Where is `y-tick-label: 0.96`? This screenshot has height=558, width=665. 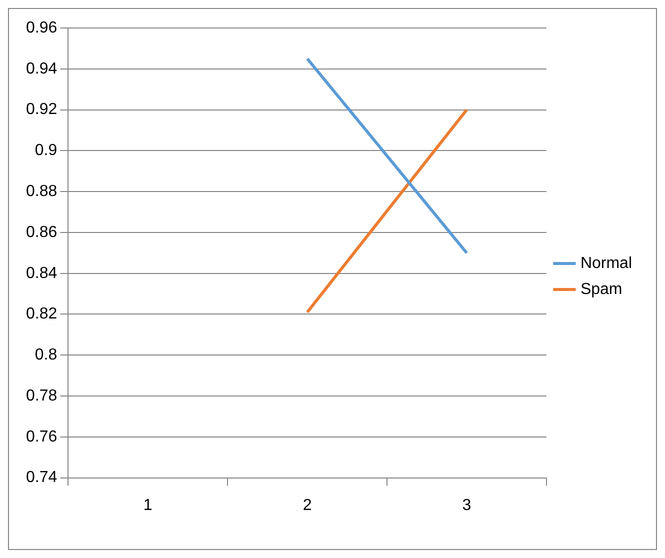
y-tick-label: 0.96 is located at coordinates (42, 27).